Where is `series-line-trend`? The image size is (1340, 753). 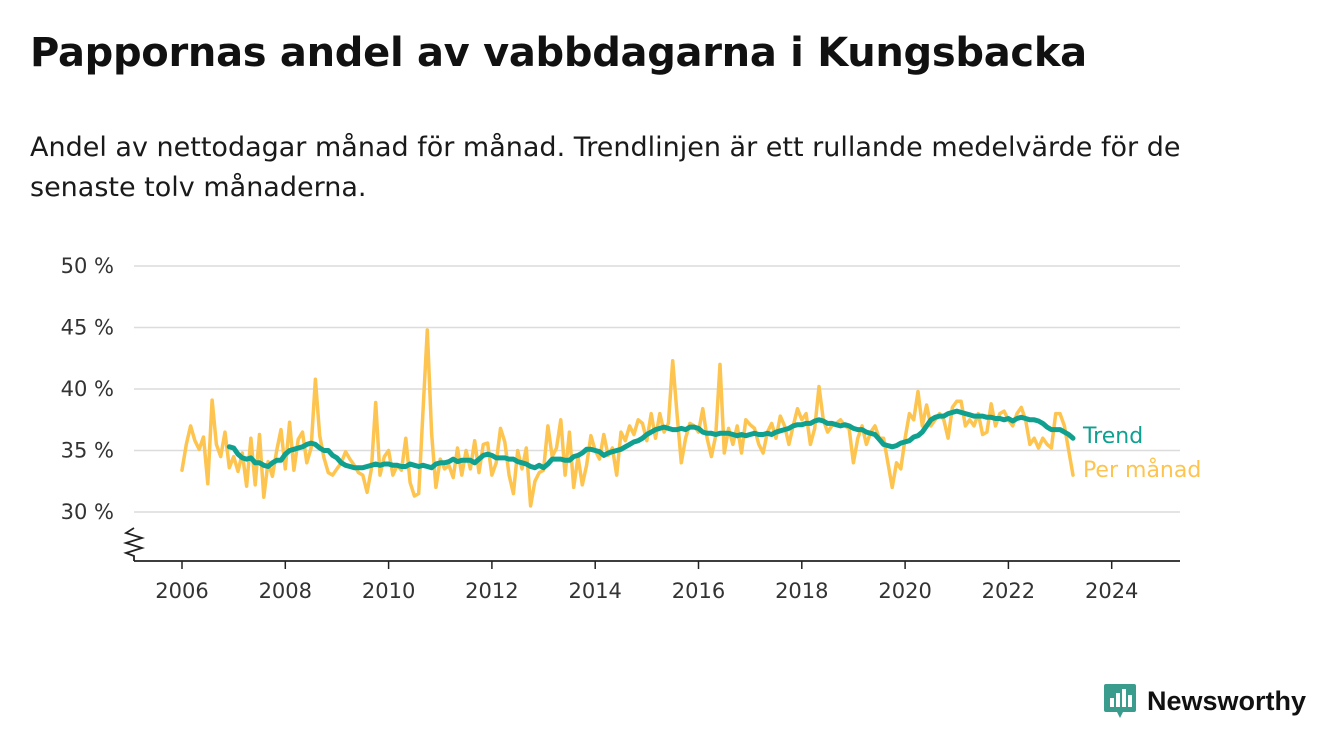
series-line-trend is located at coordinates (651, 439).